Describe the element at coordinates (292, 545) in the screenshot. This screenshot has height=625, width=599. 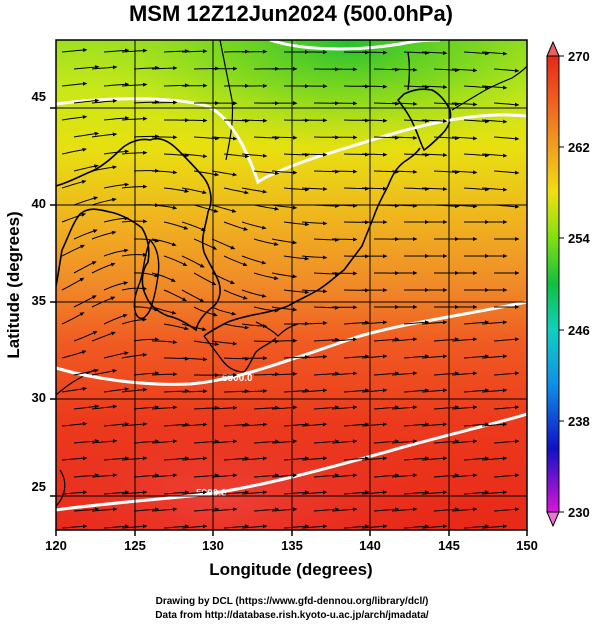
I see `x-tick-label: 135` at that location.